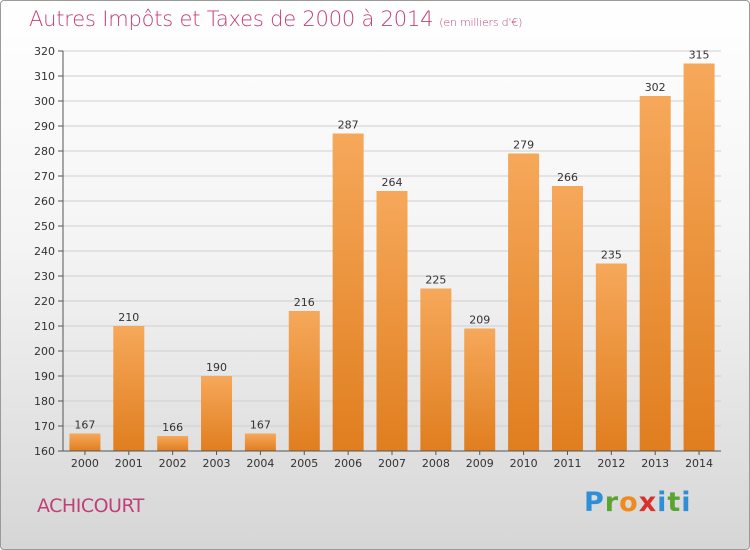 The width and height of the screenshot is (750, 550). What do you see at coordinates (481, 22) in the screenshot?
I see `chart-unit: (en milliers d'€)` at bounding box center [481, 22].